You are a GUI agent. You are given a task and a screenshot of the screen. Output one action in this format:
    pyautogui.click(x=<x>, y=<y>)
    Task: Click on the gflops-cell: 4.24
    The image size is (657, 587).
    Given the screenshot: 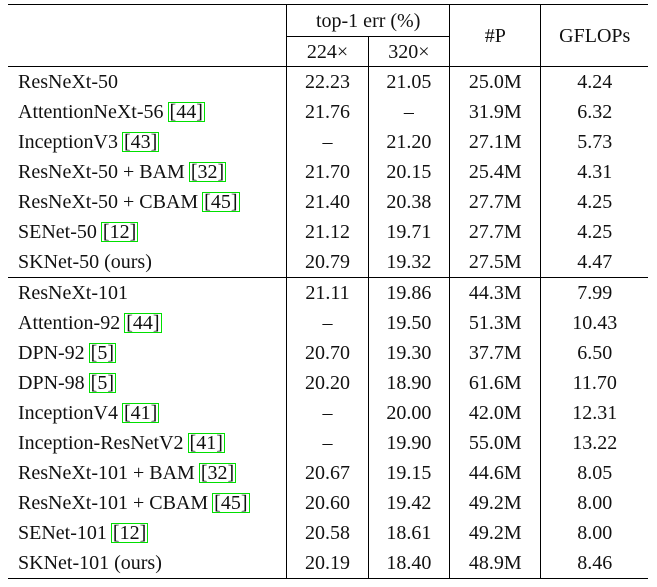 What is the action you would take?
    pyautogui.click(x=594, y=81)
    